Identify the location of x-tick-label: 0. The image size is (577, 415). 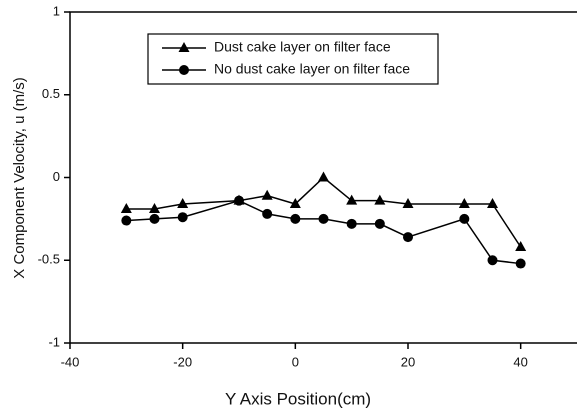
(295, 361).